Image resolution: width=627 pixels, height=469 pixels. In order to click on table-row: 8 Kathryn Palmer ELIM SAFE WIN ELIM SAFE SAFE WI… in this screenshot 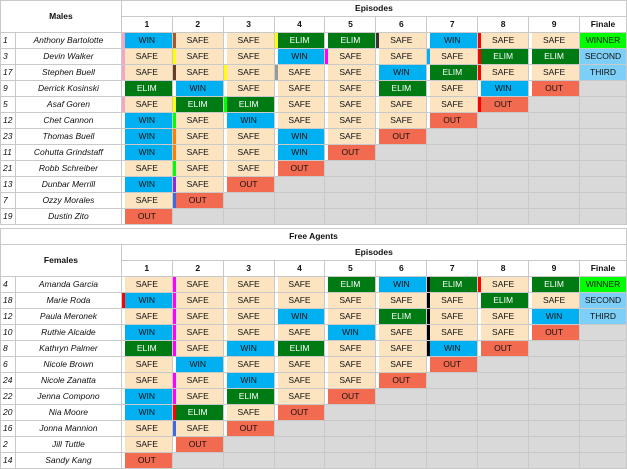, I will do `click(313, 348)`.